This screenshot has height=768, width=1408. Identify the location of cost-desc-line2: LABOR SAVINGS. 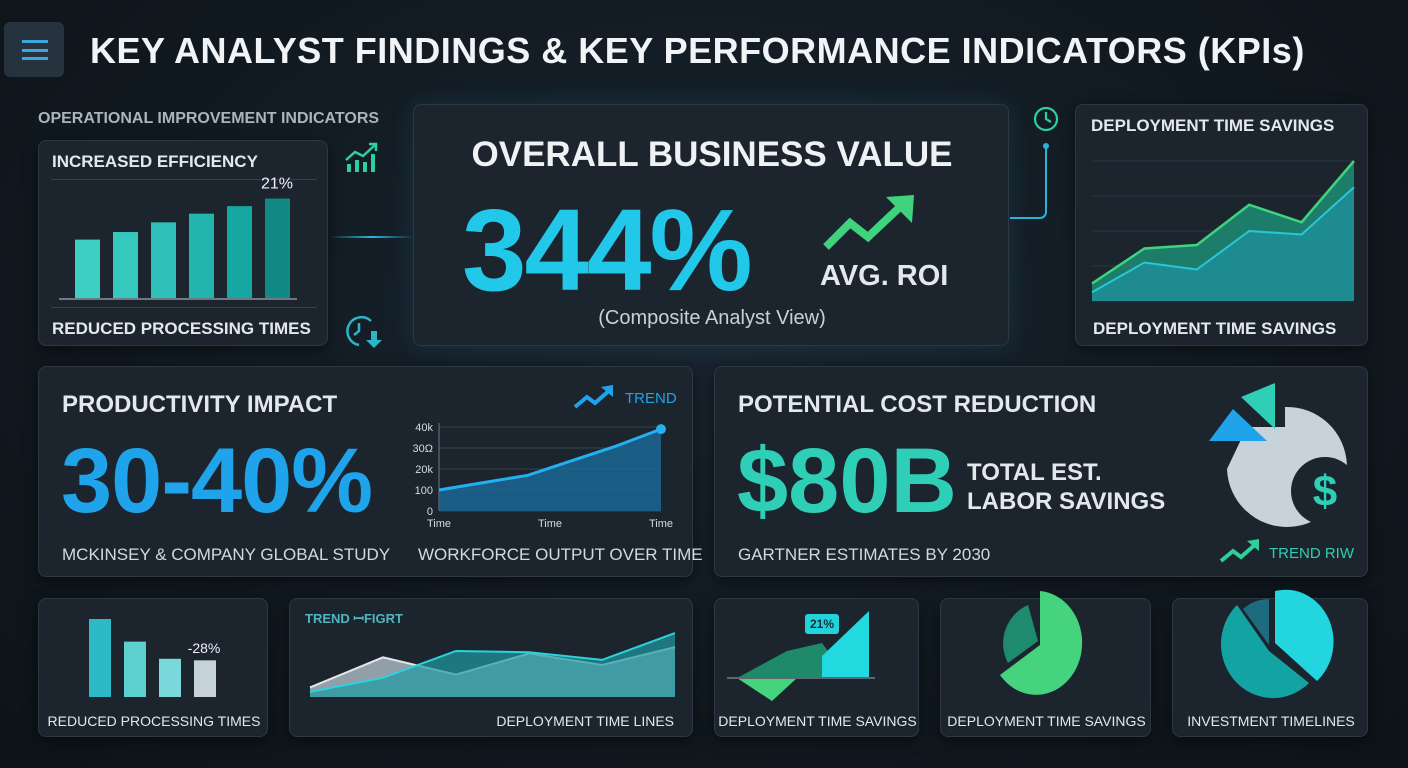
(1066, 501).